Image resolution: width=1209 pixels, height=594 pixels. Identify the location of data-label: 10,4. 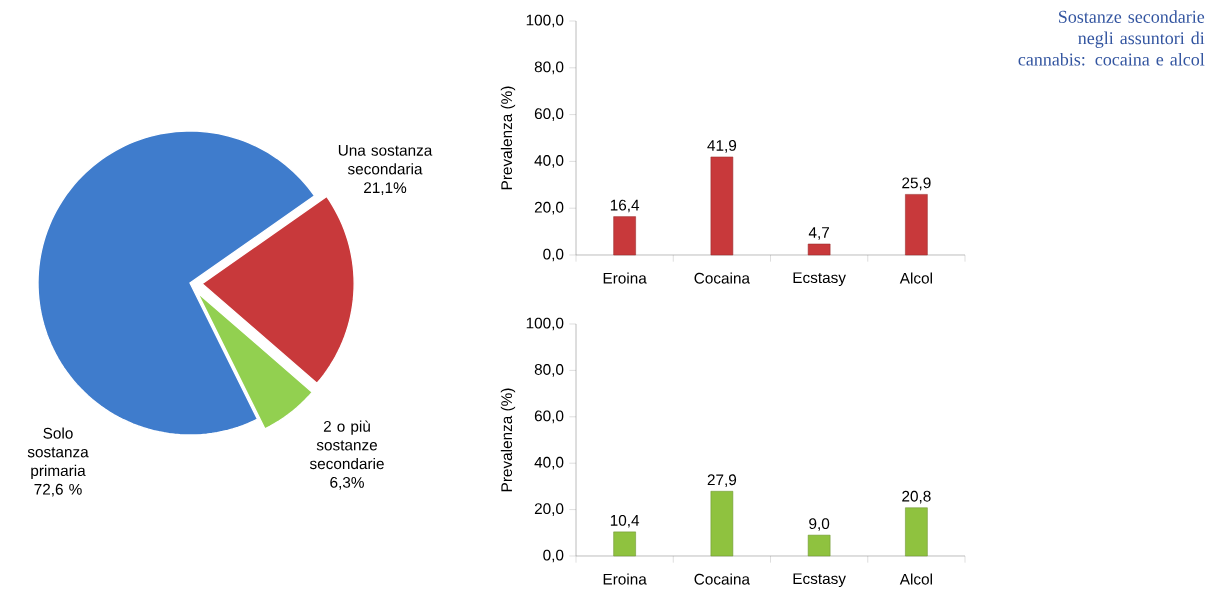
(625, 521).